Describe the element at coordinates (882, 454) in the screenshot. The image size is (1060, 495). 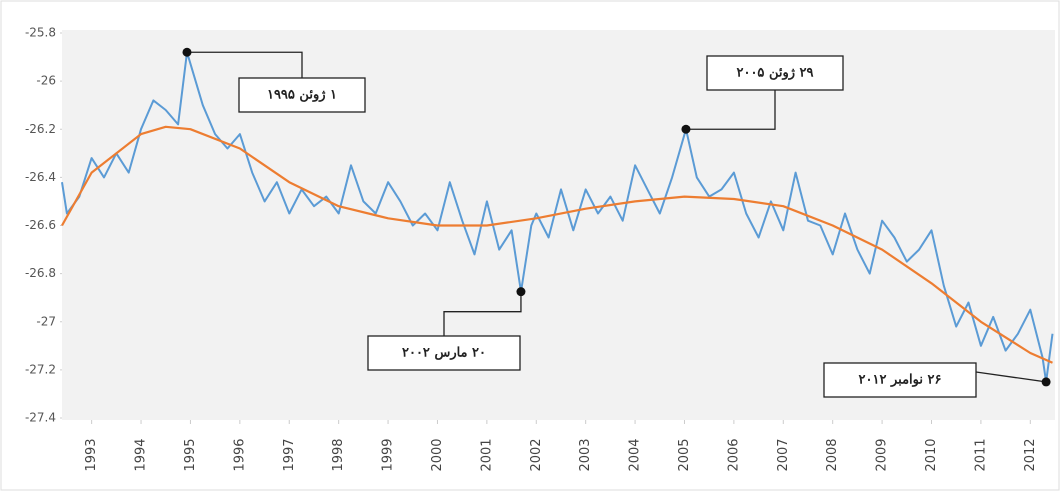
I see `x-tick-label: 2009` at that location.